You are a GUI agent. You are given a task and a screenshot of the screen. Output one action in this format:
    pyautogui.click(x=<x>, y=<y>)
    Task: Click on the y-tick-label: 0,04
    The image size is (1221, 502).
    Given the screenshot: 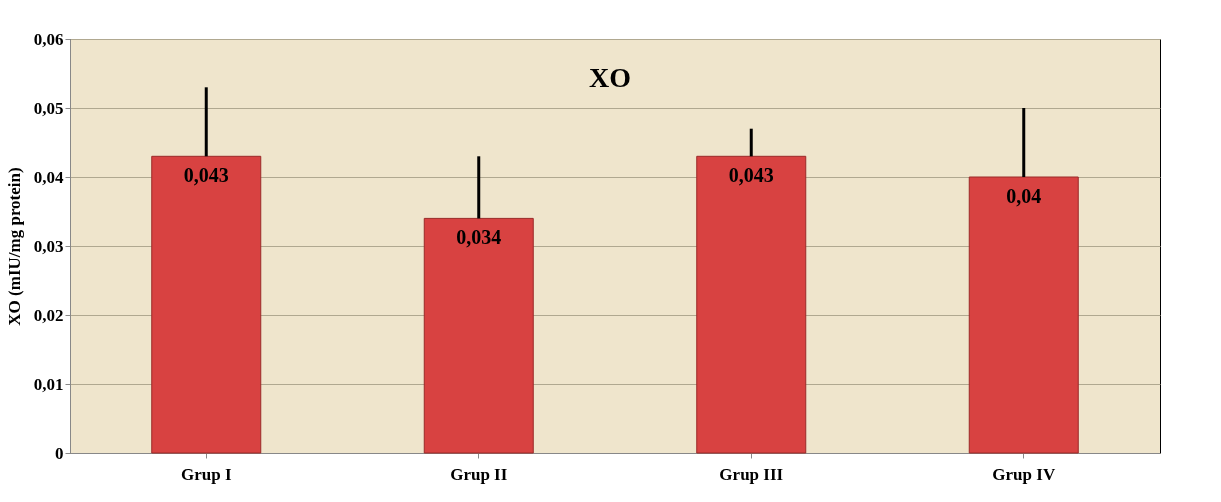 What is the action you would take?
    pyautogui.click(x=48, y=177)
    